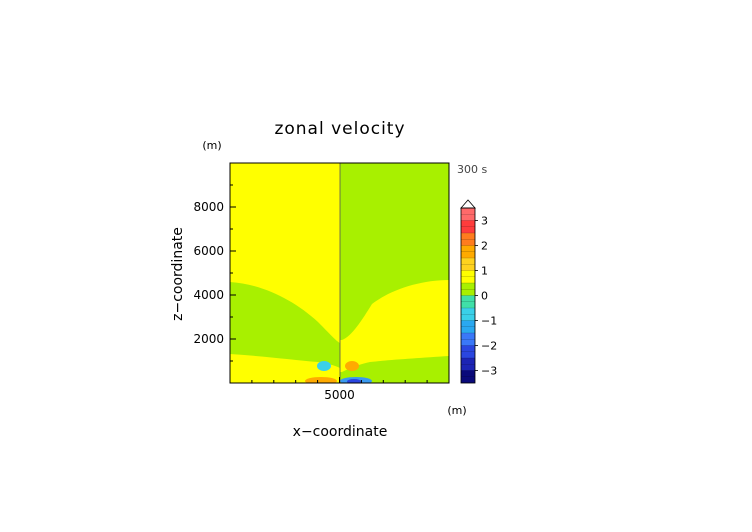  What do you see at coordinates (489, 371) in the screenshot?
I see `colorbar-tick-label: −3` at bounding box center [489, 371].